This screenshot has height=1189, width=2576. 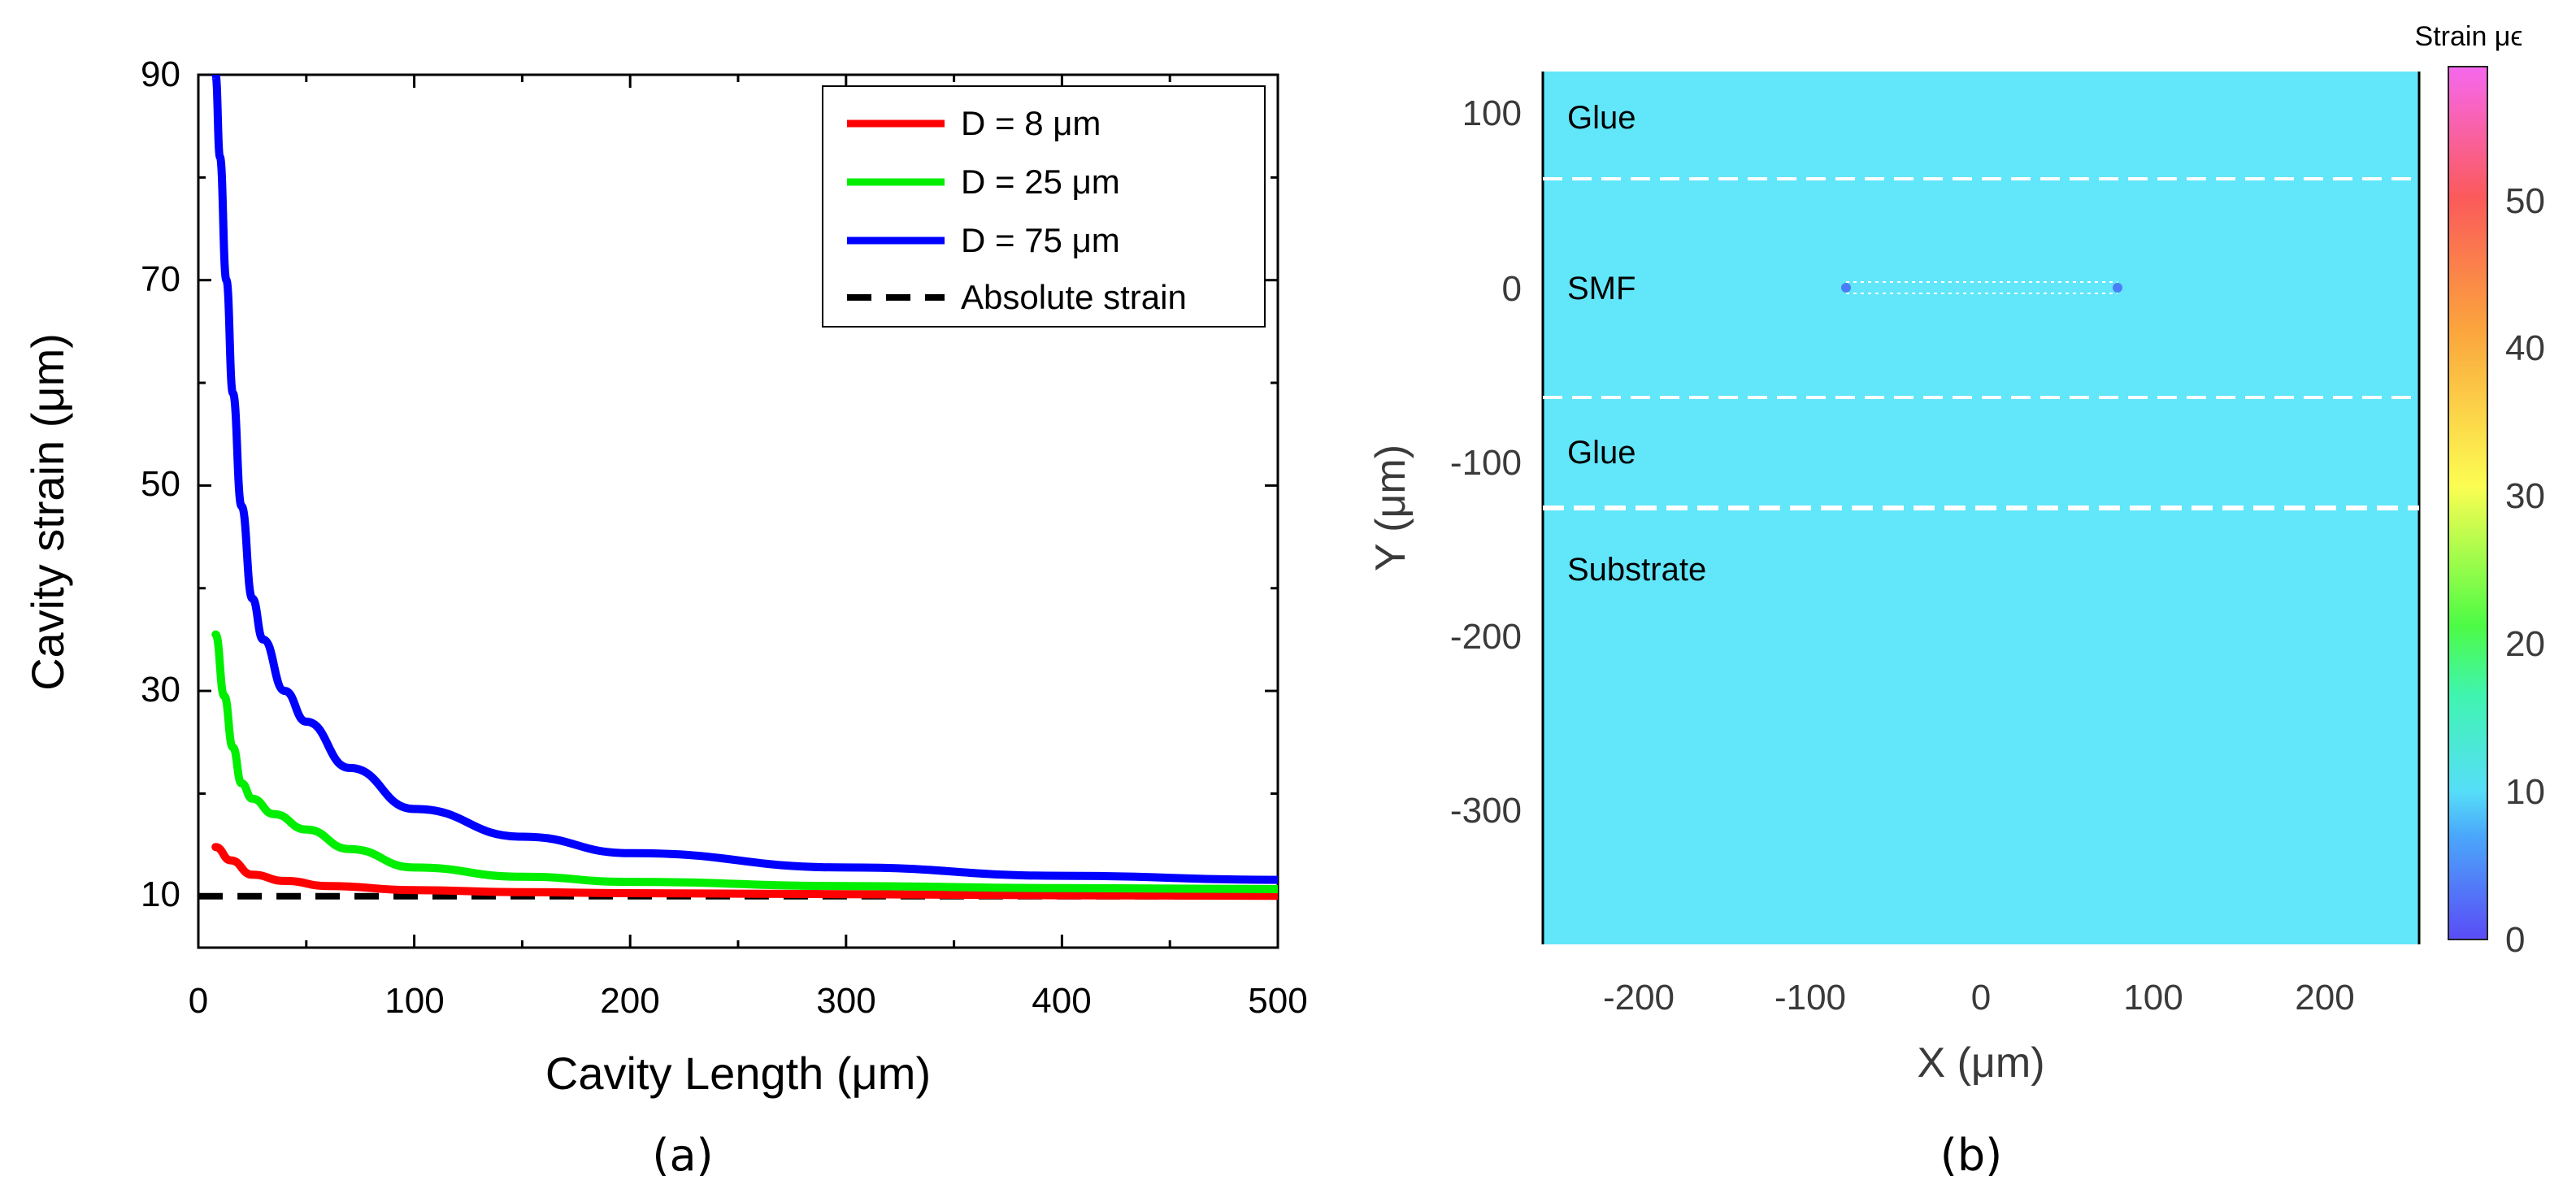 What do you see at coordinates (1512, 289) in the screenshot?
I see `y-tick-label-b: 0` at bounding box center [1512, 289].